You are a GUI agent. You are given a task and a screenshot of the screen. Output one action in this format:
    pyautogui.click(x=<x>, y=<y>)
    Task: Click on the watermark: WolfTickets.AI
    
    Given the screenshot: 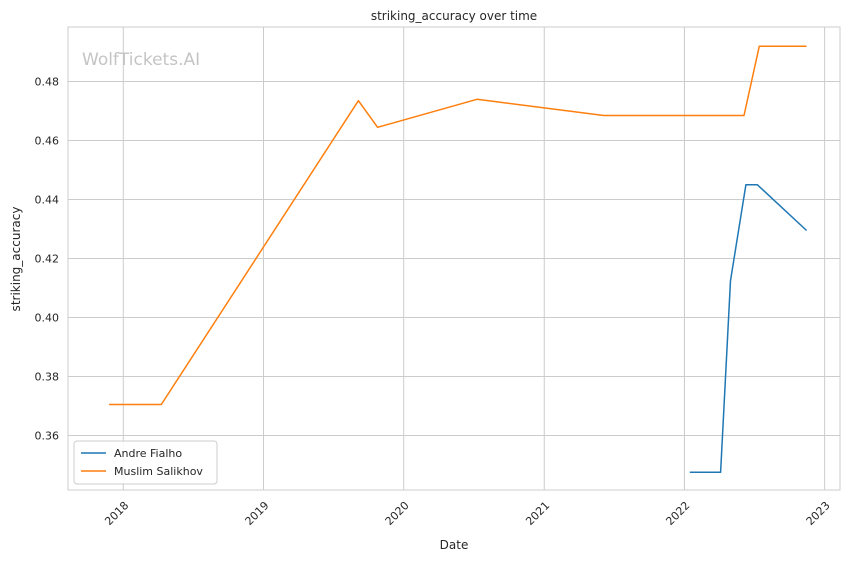 What is the action you would take?
    pyautogui.click(x=141, y=60)
    